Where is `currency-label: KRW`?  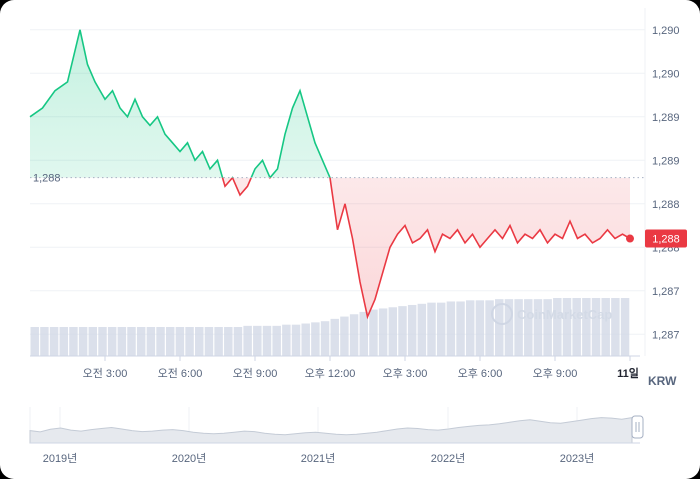
currency-label: KRW is located at coordinates (662, 381).